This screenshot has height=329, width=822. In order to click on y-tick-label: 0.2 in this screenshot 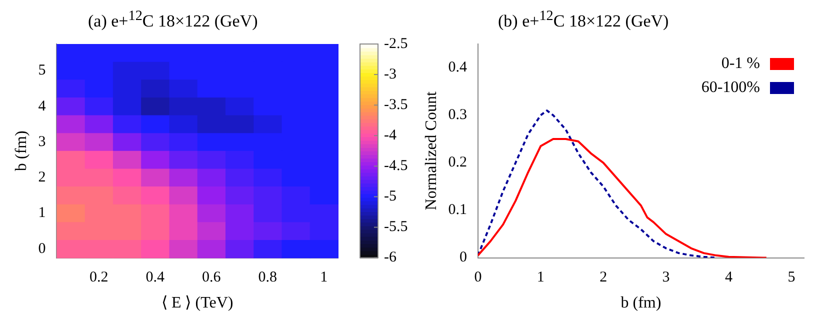, I will do `click(457, 162)`.